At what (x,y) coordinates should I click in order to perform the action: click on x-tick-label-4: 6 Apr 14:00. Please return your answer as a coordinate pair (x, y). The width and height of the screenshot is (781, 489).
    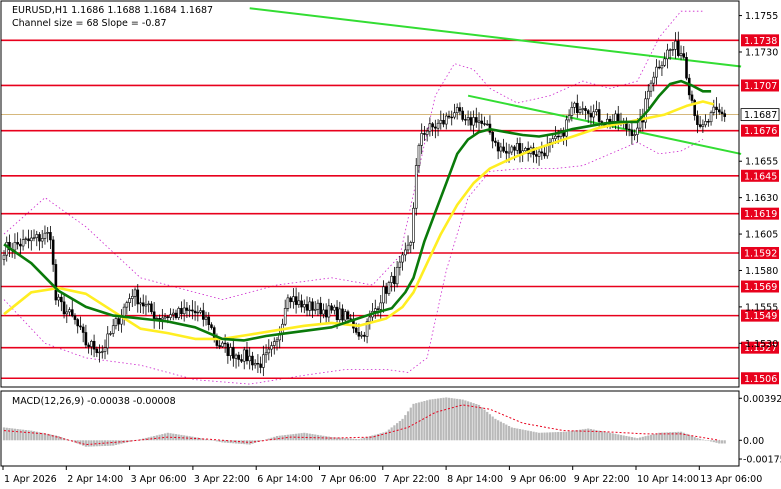
    Looking at the image, I should click on (285, 479).